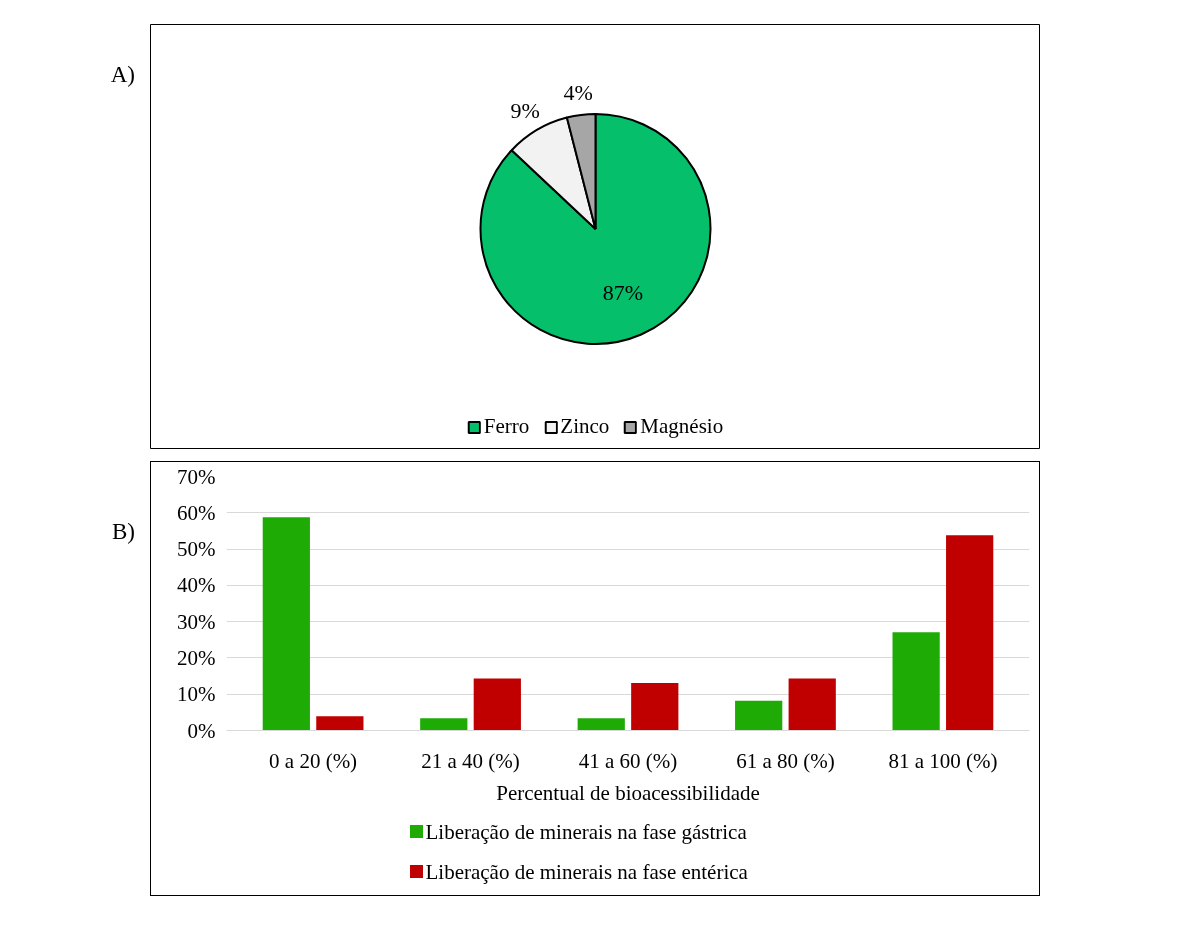 This screenshot has width=1195, height=942. I want to click on x-tick-label: 41 a 60 (%), so click(628, 760).